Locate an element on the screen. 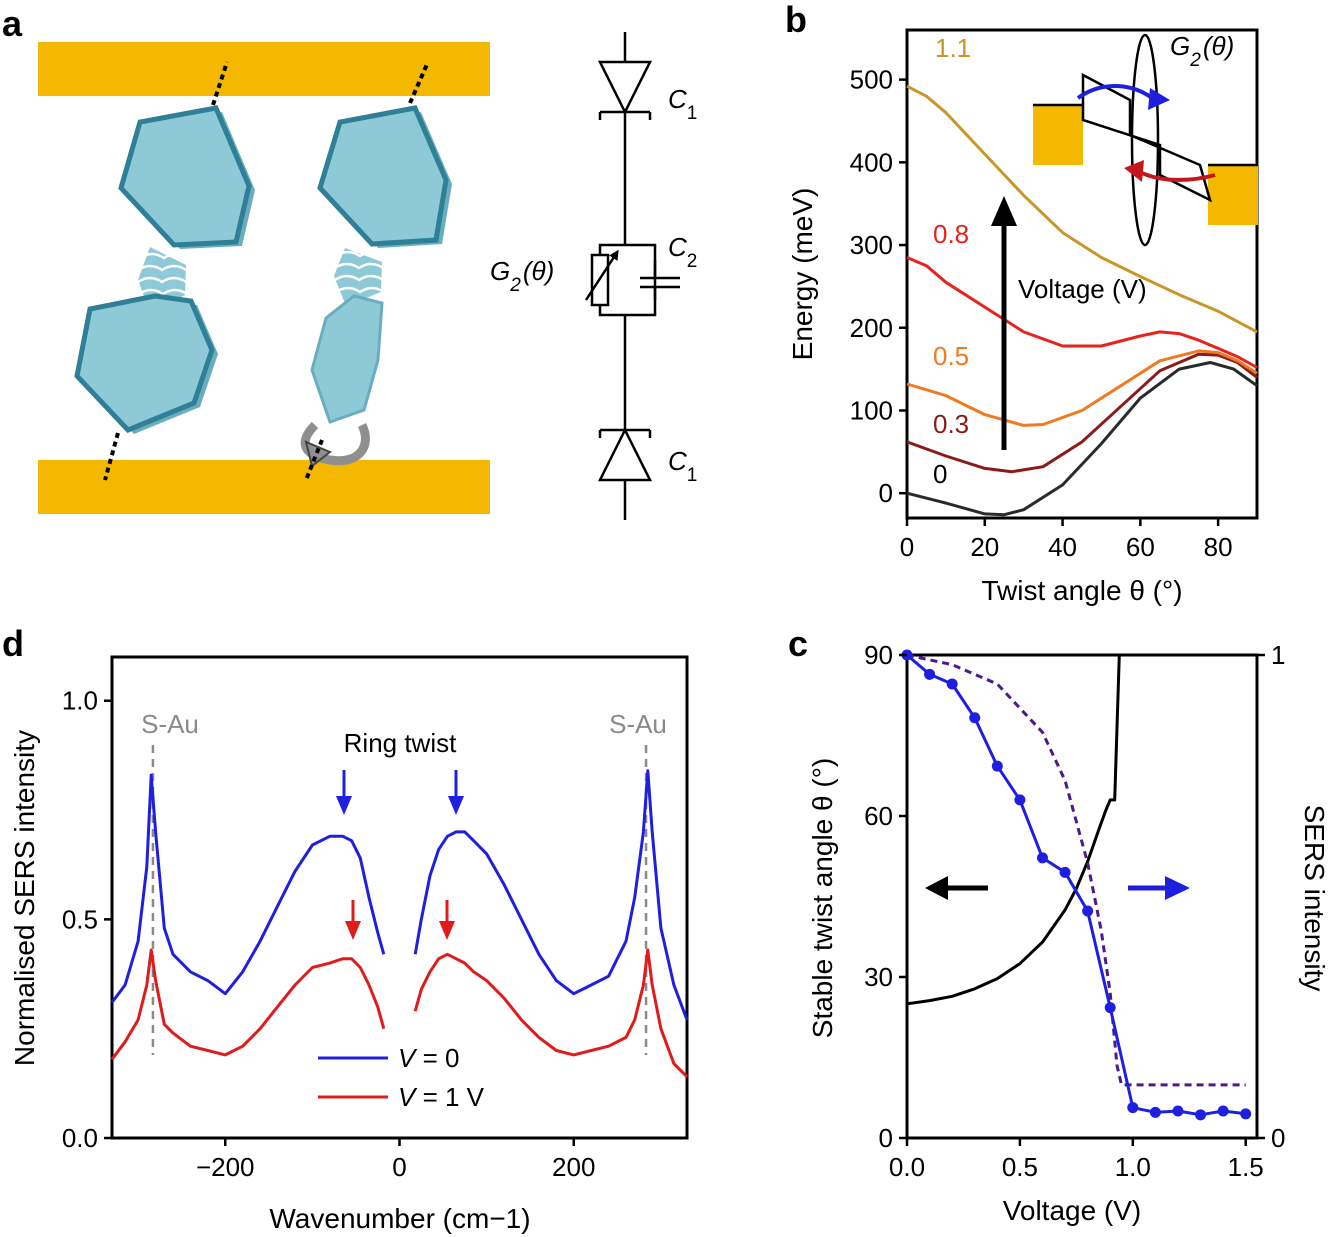 The width and height of the screenshot is (1334, 1237). c1-bottom-label: C is located at coordinates (677, 461).